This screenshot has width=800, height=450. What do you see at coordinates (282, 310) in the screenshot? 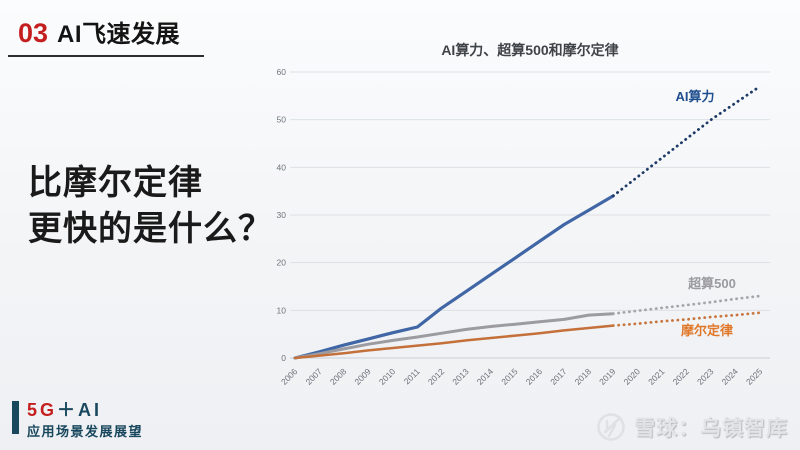
I see `y-tick-label: 10` at bounding box center [282, 310].